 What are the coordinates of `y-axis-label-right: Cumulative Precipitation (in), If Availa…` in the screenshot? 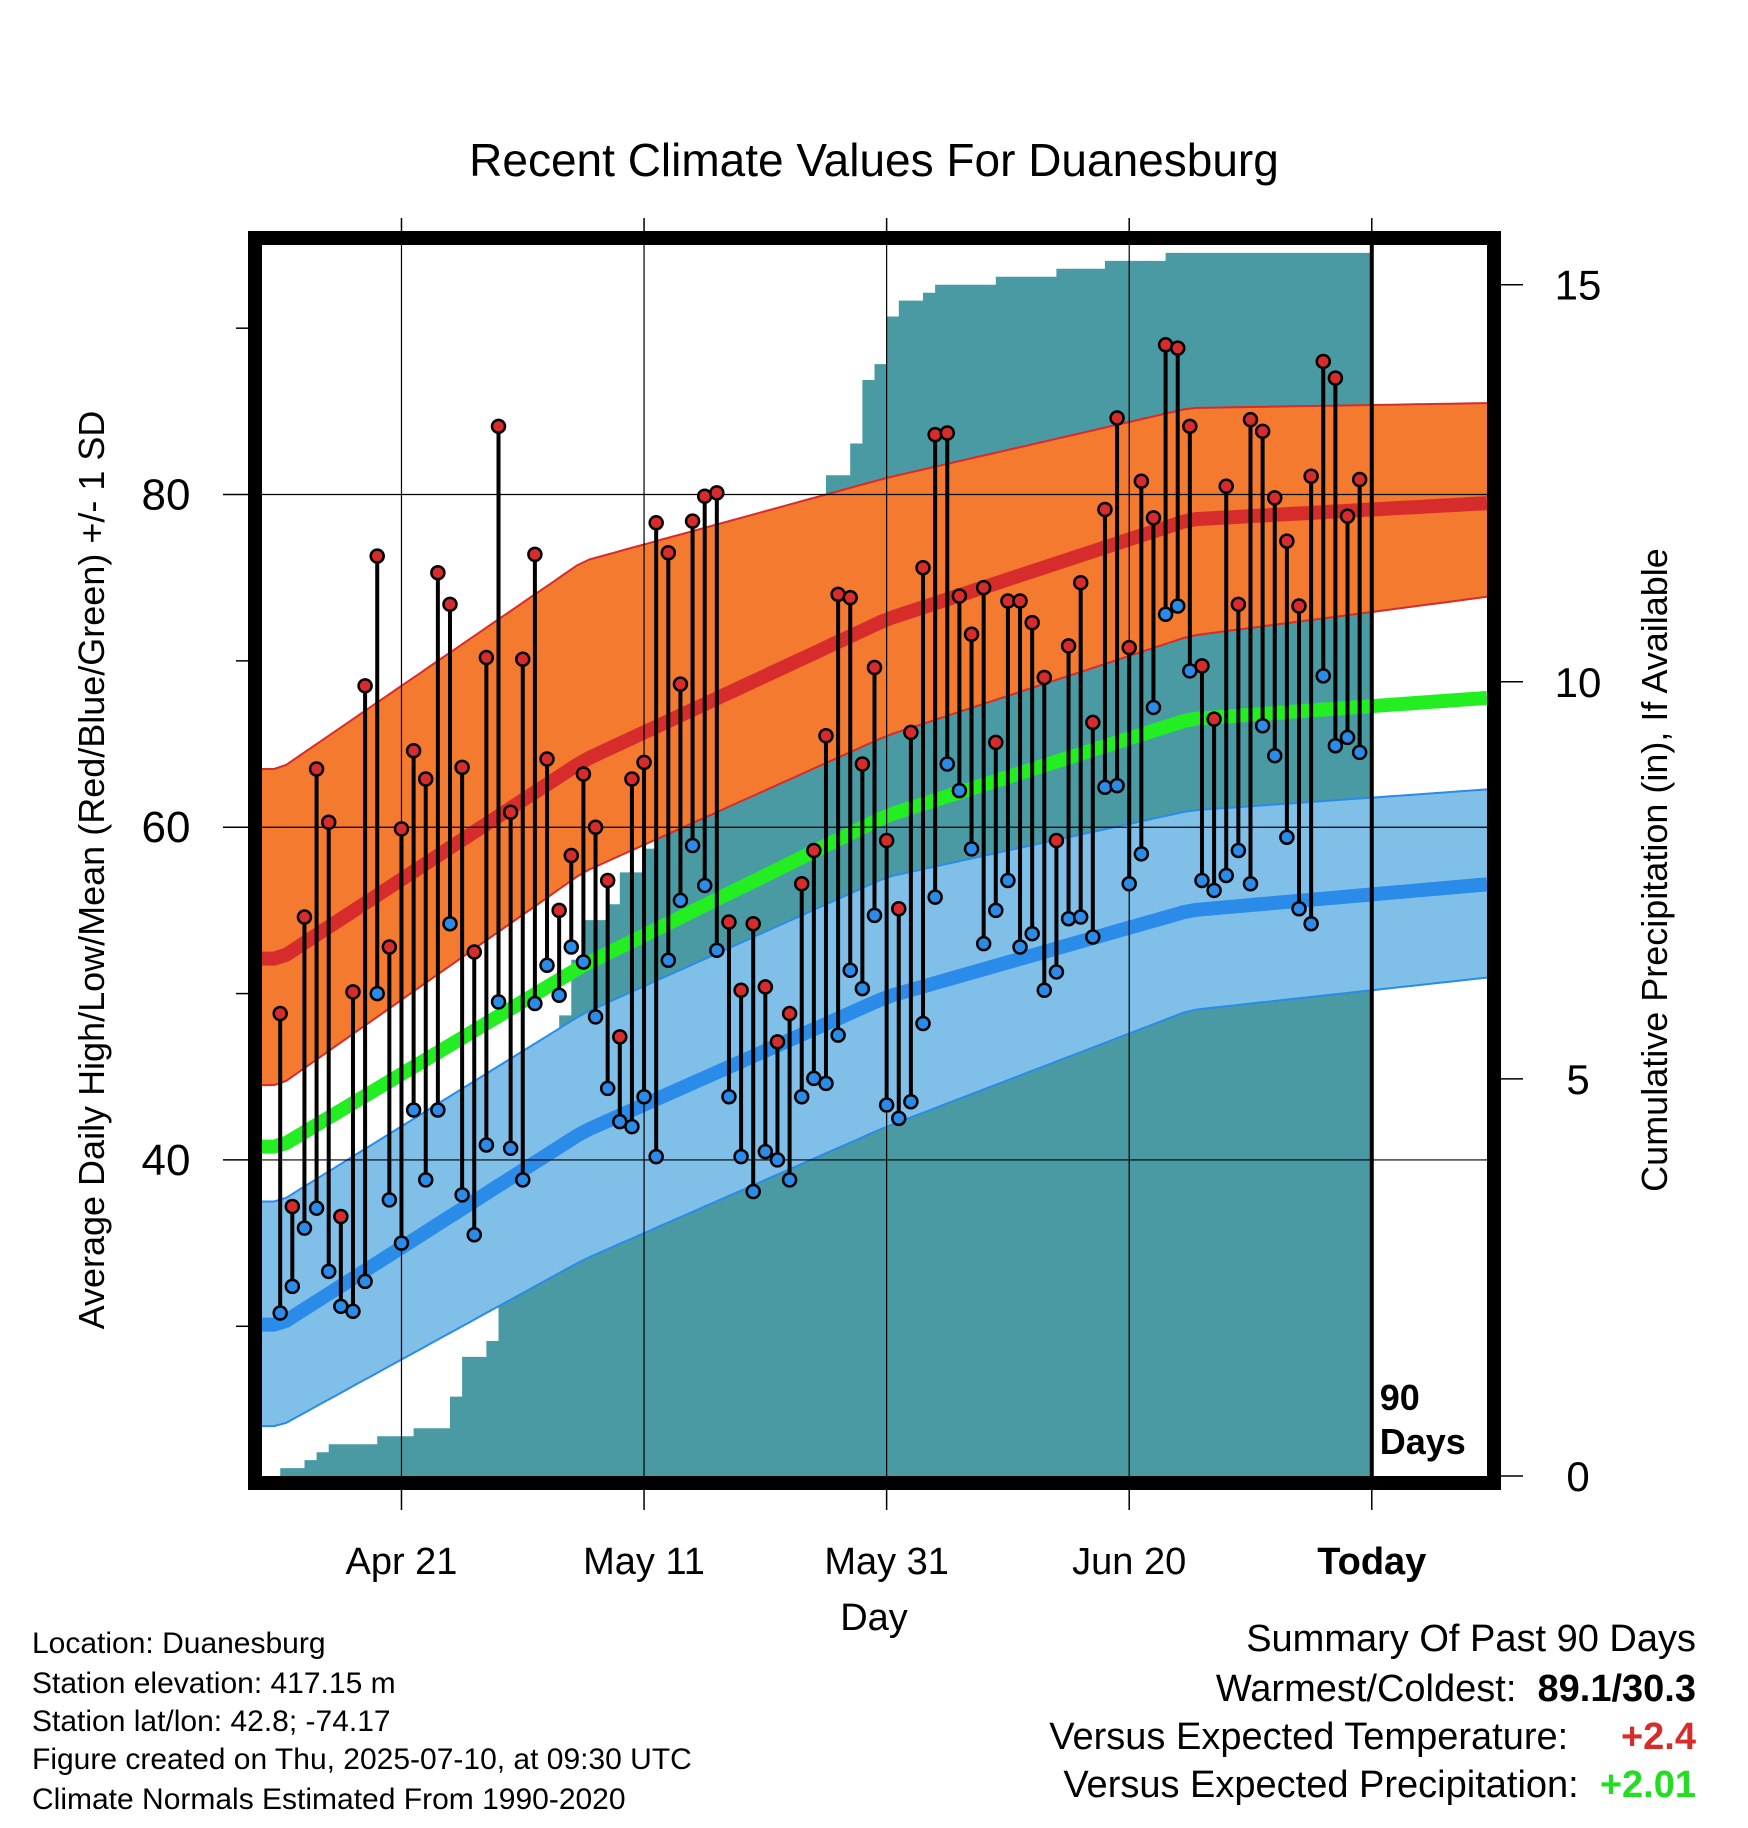 It's located at (1654, 870).